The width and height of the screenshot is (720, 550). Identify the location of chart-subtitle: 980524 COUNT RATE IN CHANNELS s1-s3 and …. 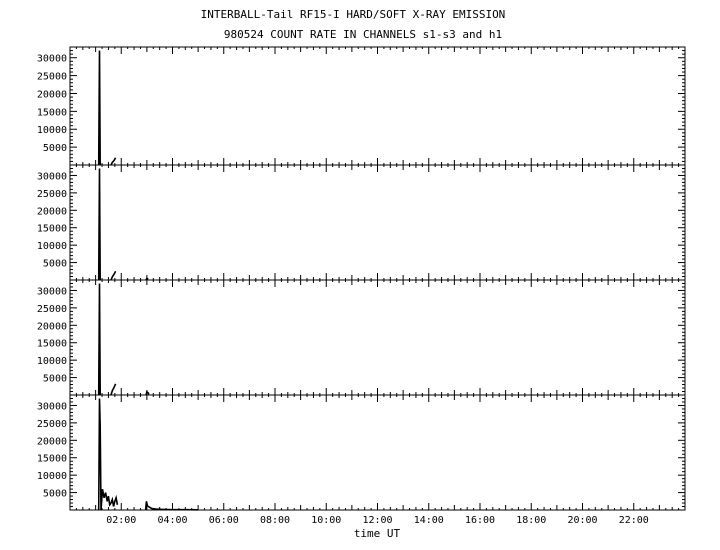
(363, 34).